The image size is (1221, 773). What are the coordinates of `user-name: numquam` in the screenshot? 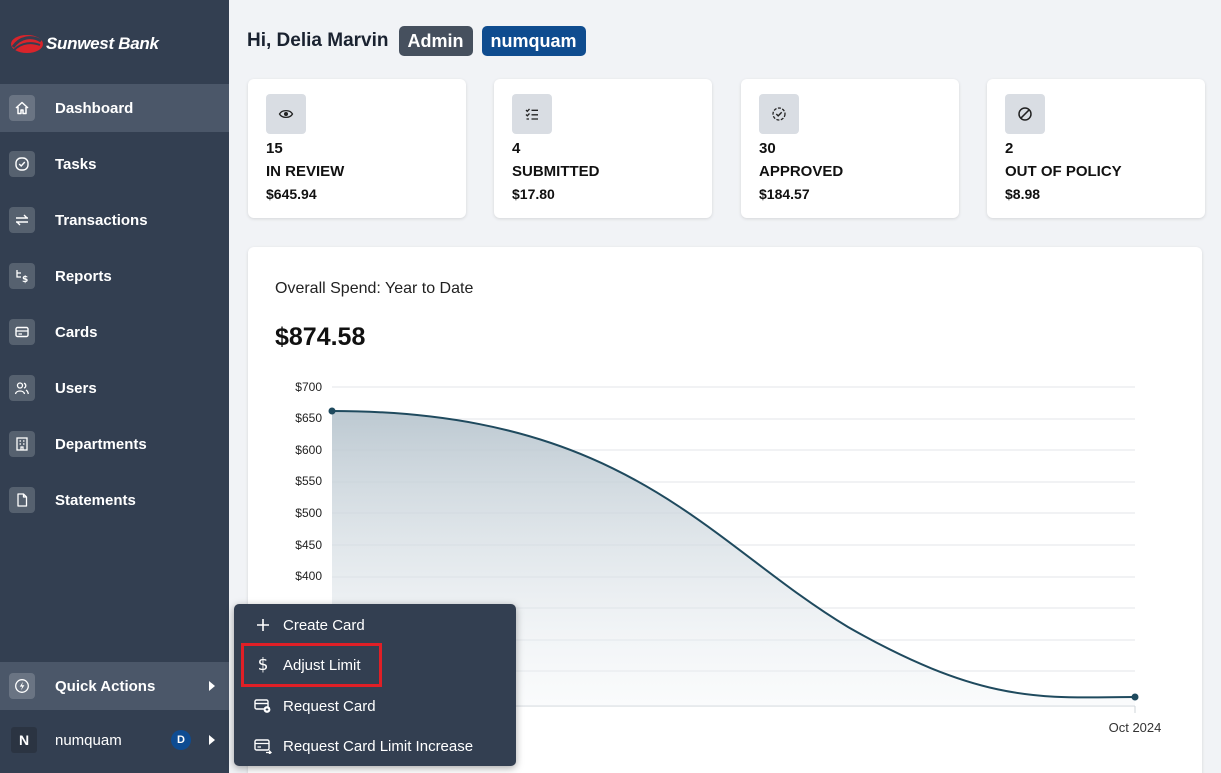 It's located at (88, 740).